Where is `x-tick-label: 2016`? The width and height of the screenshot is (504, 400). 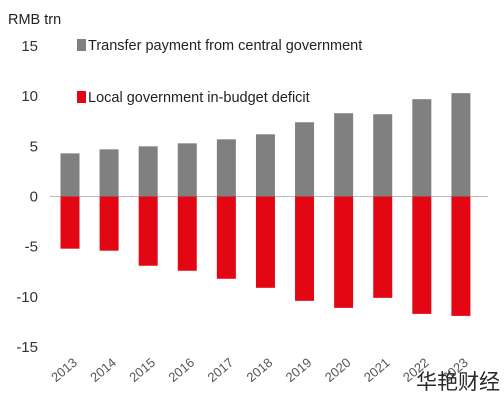 x-tick-label: 2016 is located at coordinates (181, 370).